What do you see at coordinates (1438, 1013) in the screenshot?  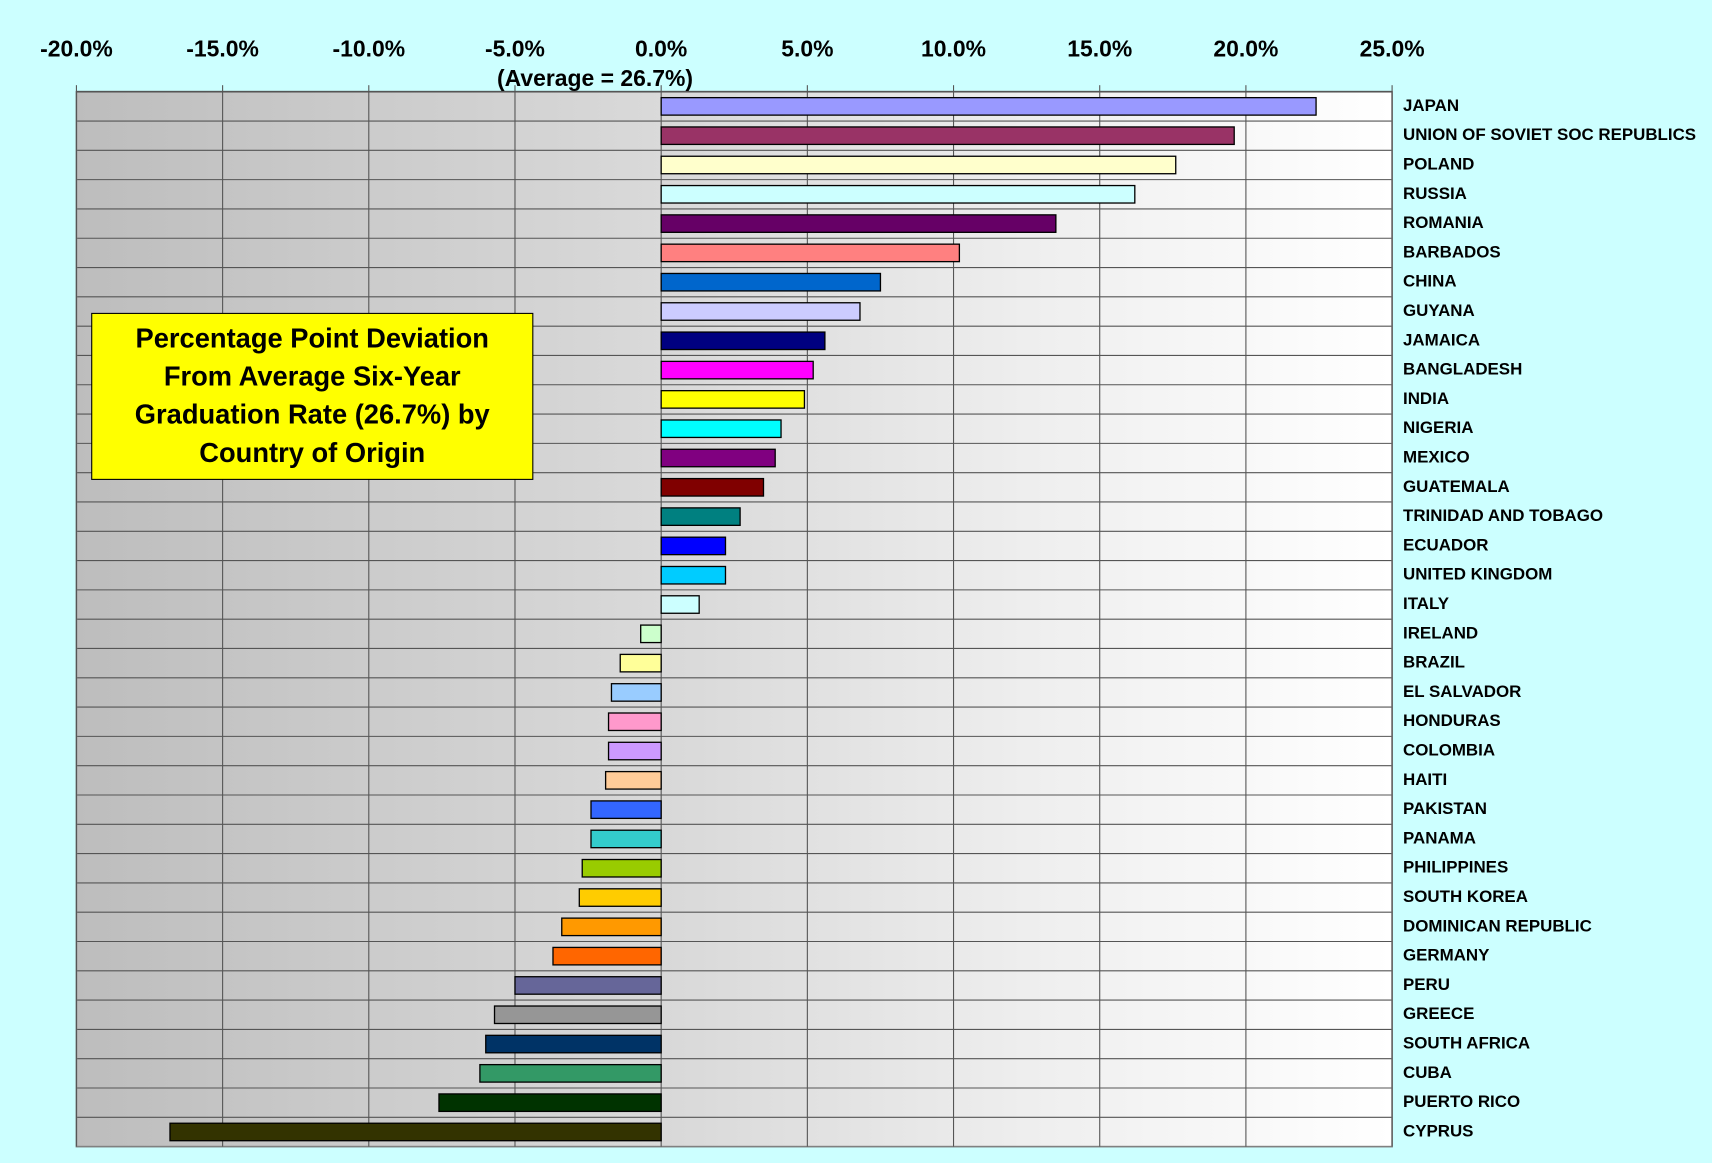 I see `category-label: GREECE` at bounding box center [1438, 1013].